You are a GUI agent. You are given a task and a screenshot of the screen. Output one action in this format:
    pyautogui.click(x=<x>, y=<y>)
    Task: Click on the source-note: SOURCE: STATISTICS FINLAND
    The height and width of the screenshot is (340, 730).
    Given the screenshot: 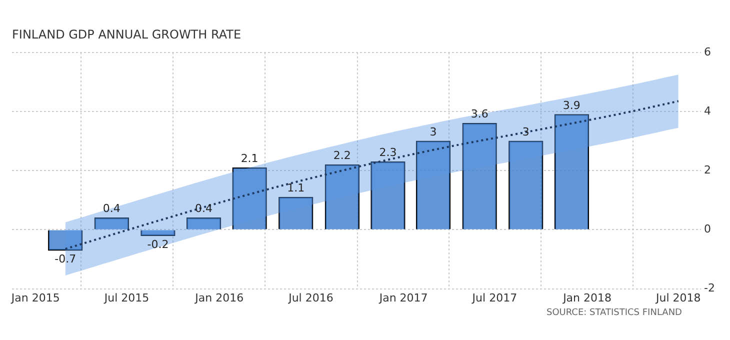 What is the action you would take?
    pyautogui.click(x=614, y=313)
    